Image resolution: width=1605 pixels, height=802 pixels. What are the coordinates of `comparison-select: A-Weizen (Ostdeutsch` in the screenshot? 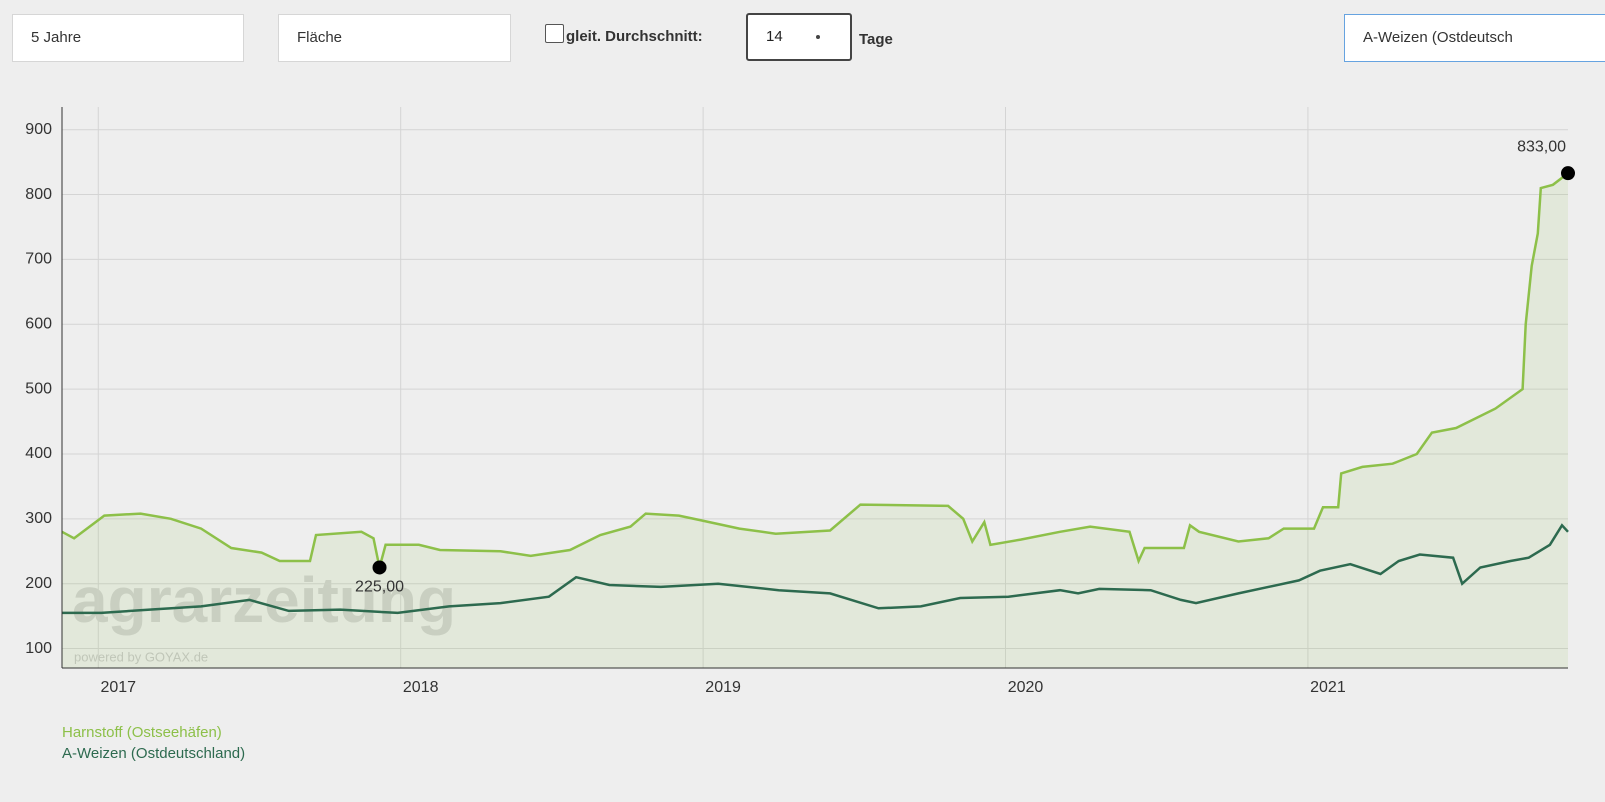 It's located at (1474, 38).